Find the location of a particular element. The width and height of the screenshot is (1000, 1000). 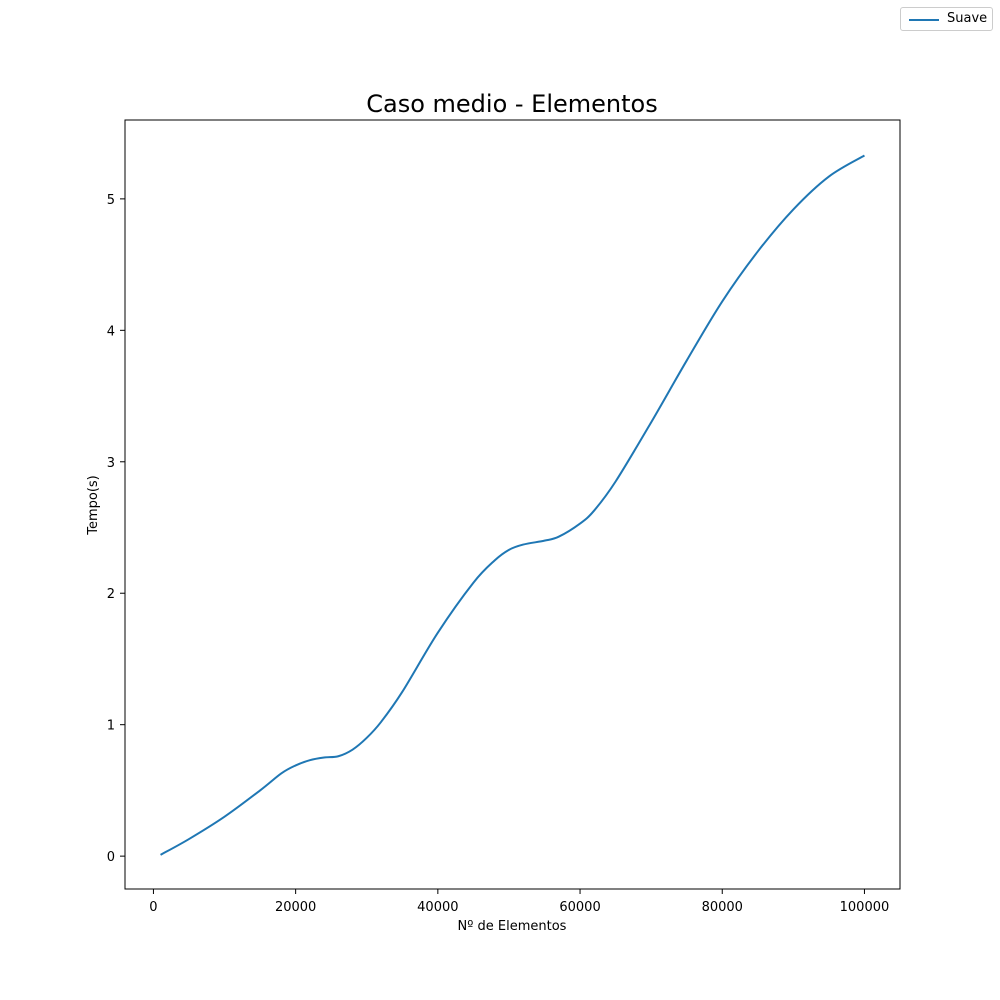

y-tick-label: 4 is located at coordinates (111, 331).